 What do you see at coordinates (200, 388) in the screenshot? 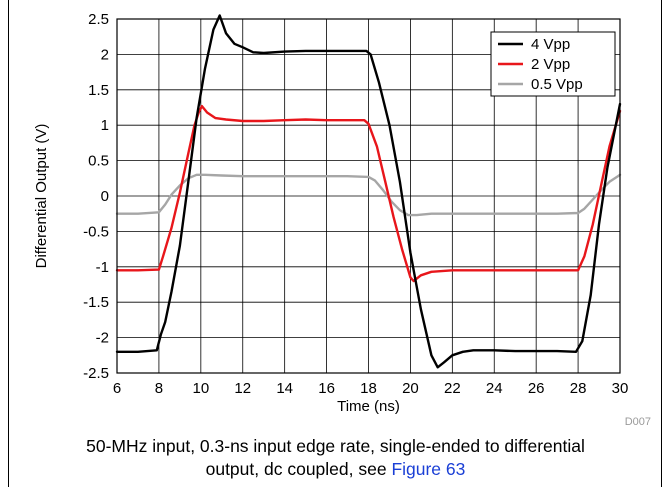
I see `x-tick-label: 10` at bounding box center [200, 388].